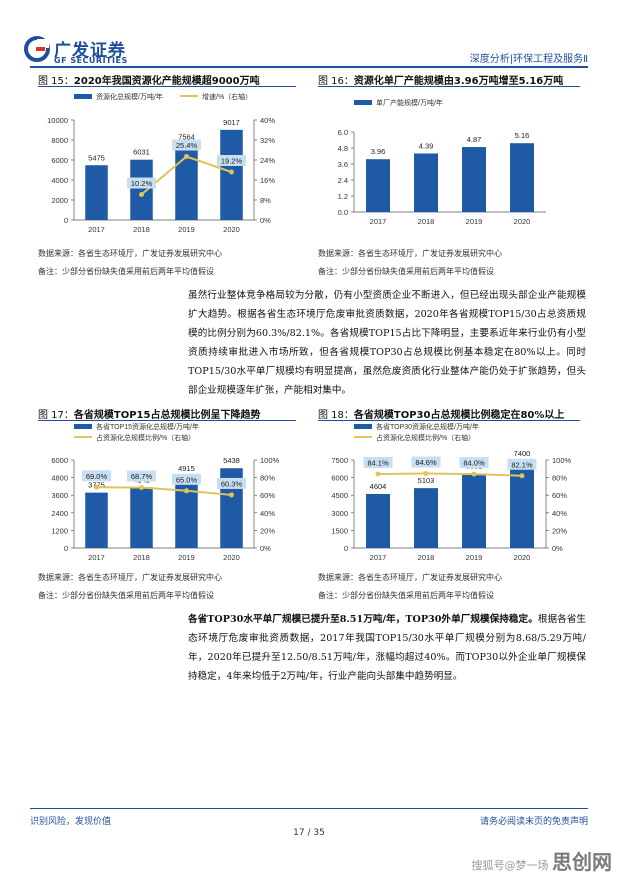 The height and width of the screenshot is (876, 618). I want to click on bar-2020, so click(231, 174).